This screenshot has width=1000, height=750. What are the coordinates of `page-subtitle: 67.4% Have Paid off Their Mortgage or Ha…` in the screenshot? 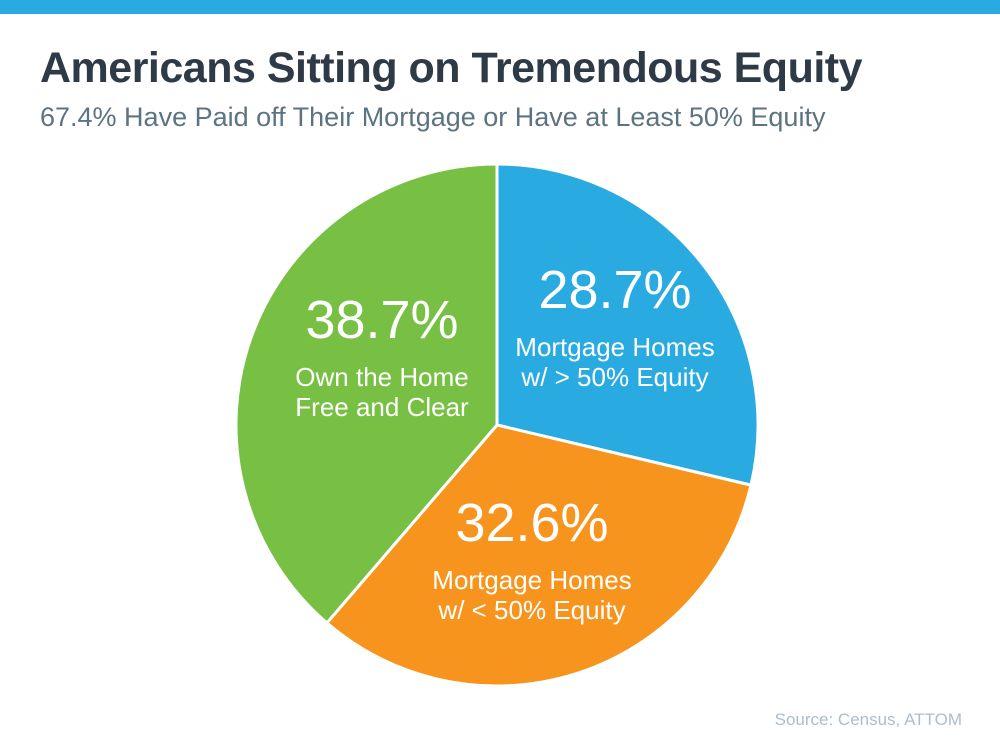 It's located at (433, 117).